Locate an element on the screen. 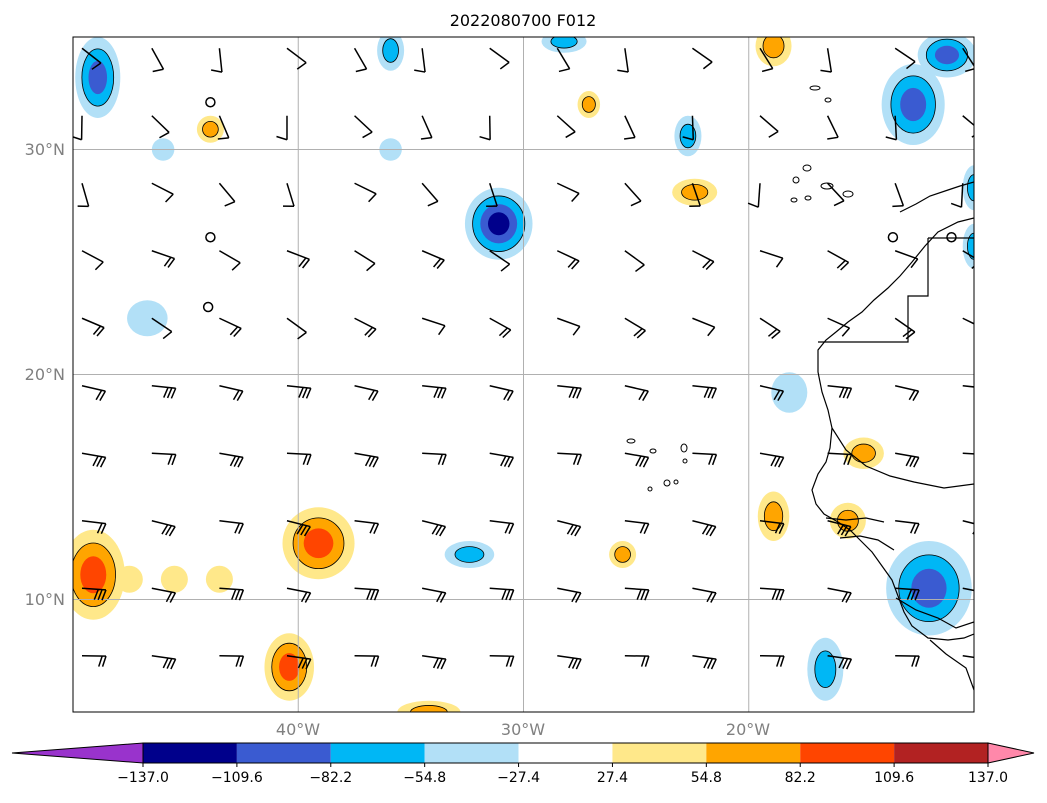  colorbar-label-6: 54.8 is located at coordinates (706, 778).